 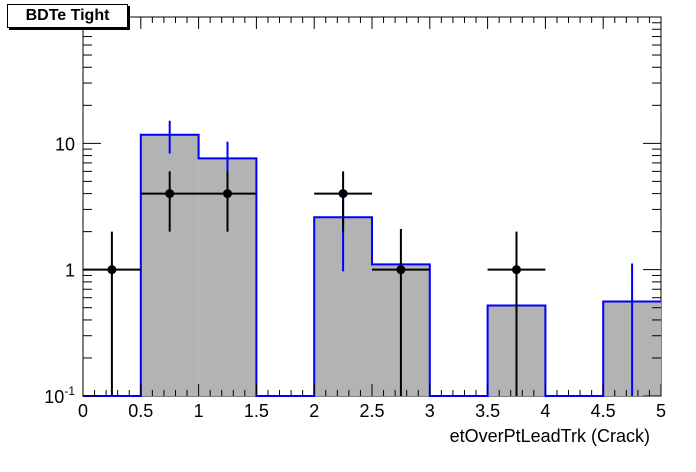 What do you see at coordinates (67, 16) in the screenshot?
I see `chart-title: BDTe Tight` at bounding box center [67, 16].